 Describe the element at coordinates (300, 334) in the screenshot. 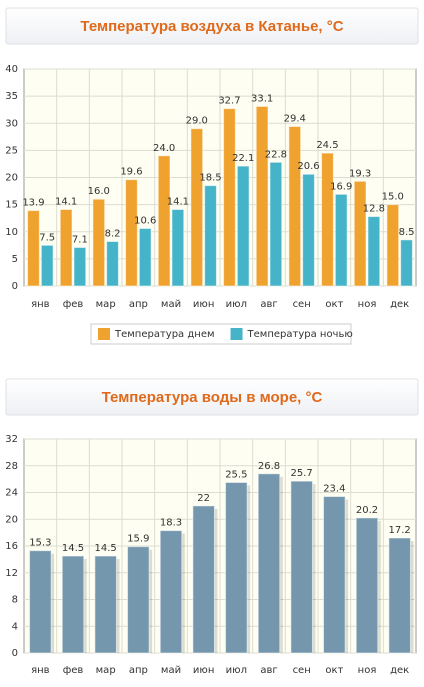

I see `legend-label: Температура ночью` at that location.